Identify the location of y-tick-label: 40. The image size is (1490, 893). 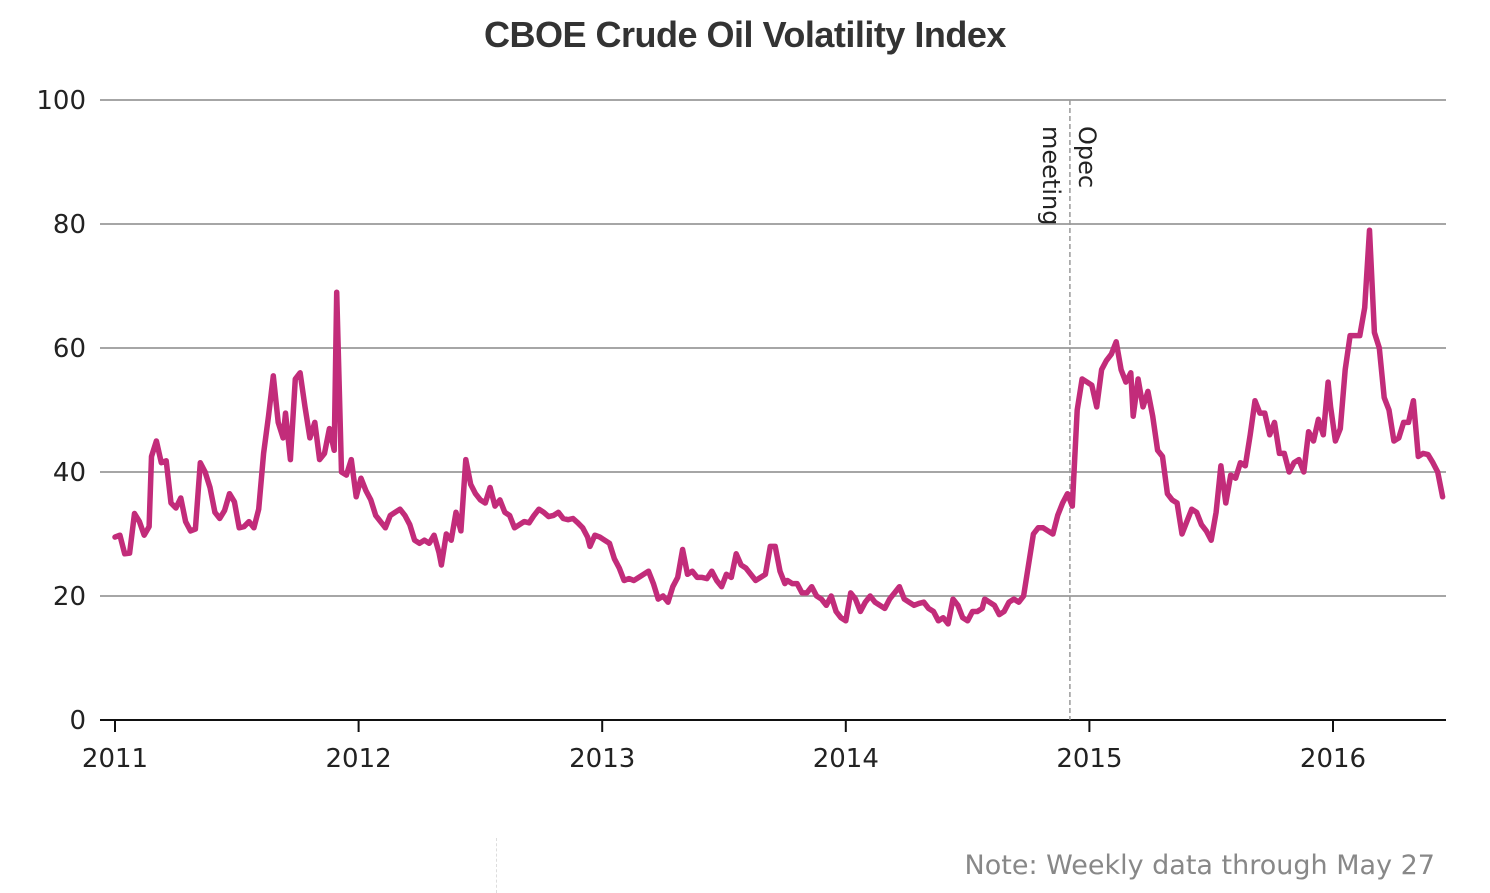
(69, 473).